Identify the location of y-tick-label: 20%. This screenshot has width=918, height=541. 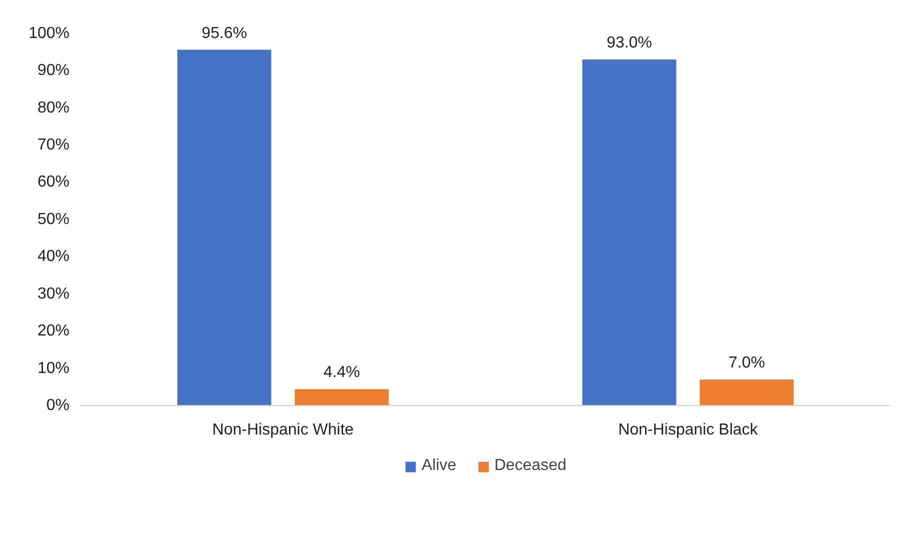
(53, 331).